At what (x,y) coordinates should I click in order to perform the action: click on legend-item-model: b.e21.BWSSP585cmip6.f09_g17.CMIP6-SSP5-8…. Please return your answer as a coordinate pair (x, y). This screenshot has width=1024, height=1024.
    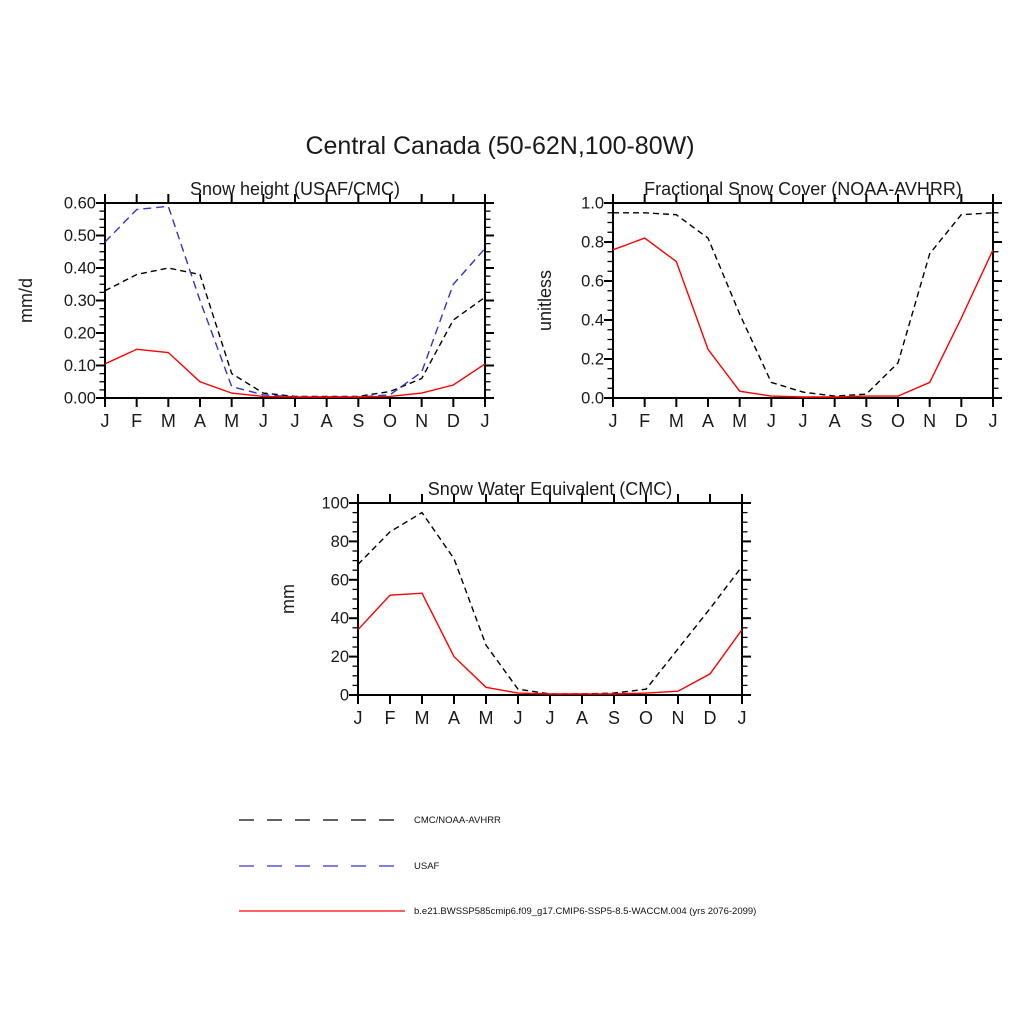
    Looking at the image, I should click on (497, 911).